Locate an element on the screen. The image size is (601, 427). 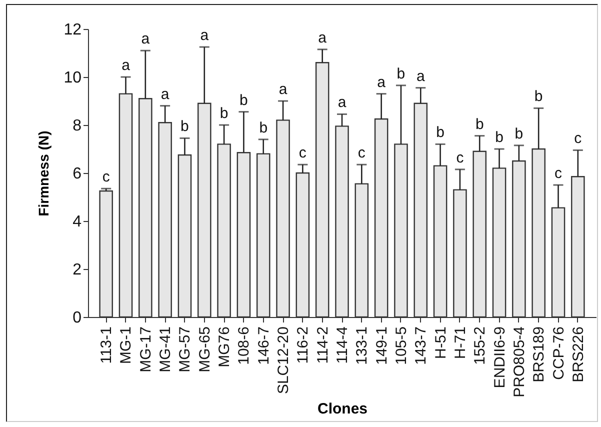
x-tick-label: 114-2 is located at coordinates (323, 345).